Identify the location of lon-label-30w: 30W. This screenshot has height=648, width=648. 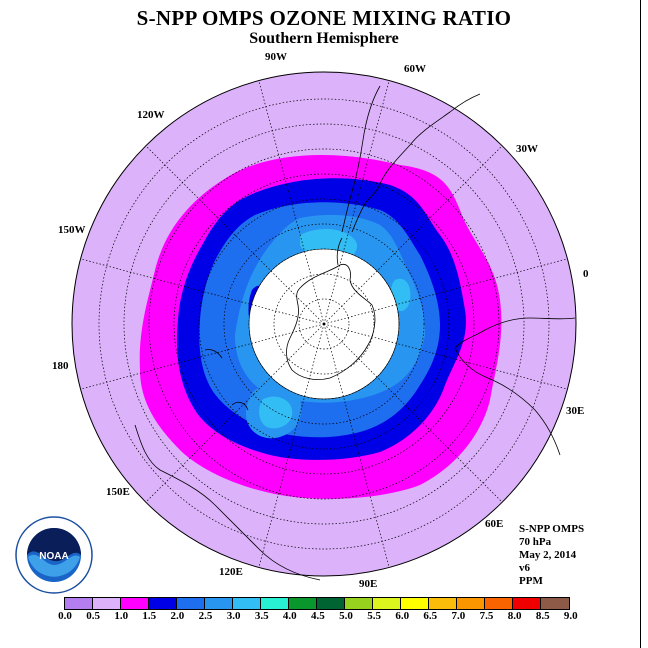
(527, 149).